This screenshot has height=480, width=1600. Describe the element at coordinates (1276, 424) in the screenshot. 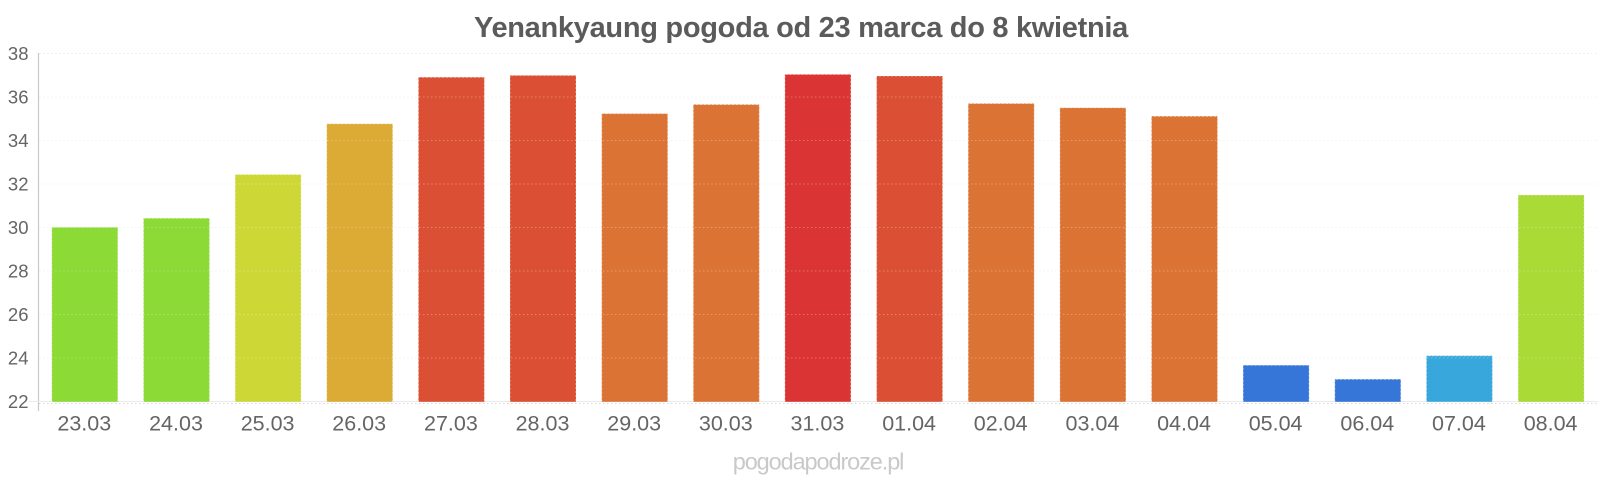

I see `svg-text: 05.04` at that location.